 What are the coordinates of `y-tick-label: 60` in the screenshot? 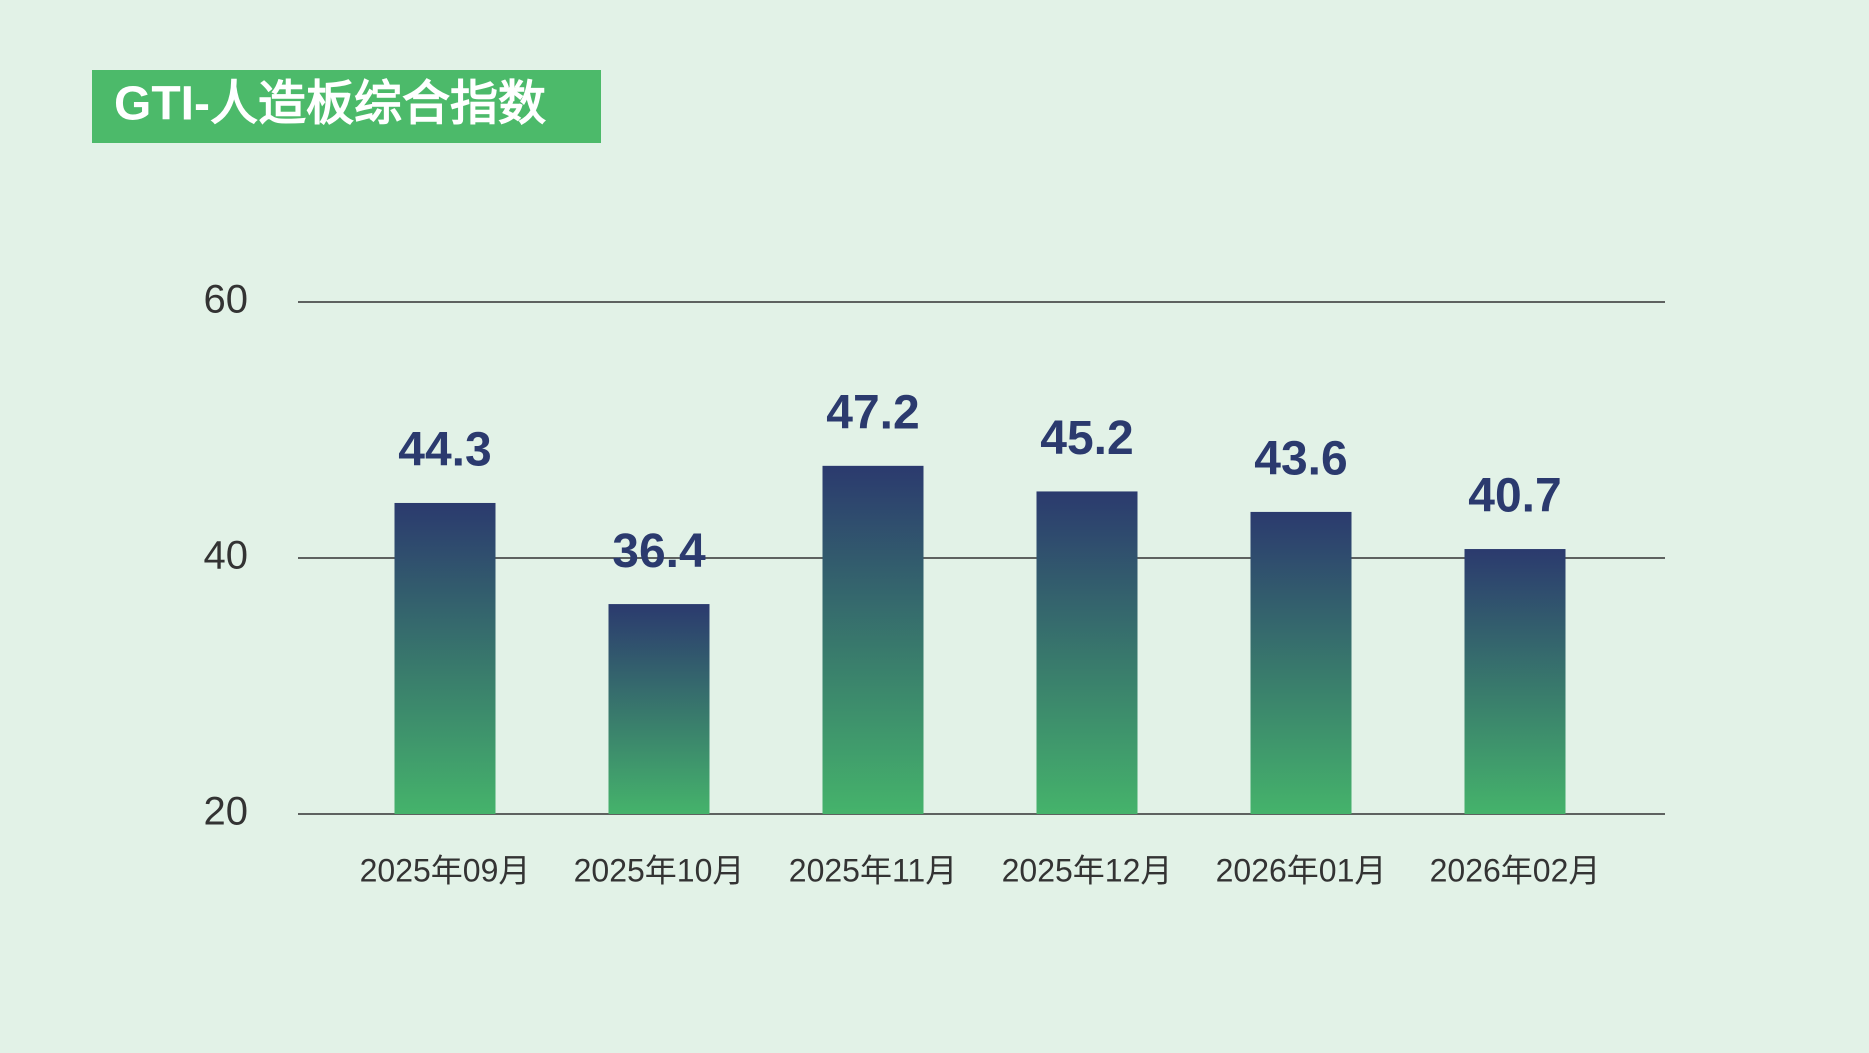 It's located at (226, 300).